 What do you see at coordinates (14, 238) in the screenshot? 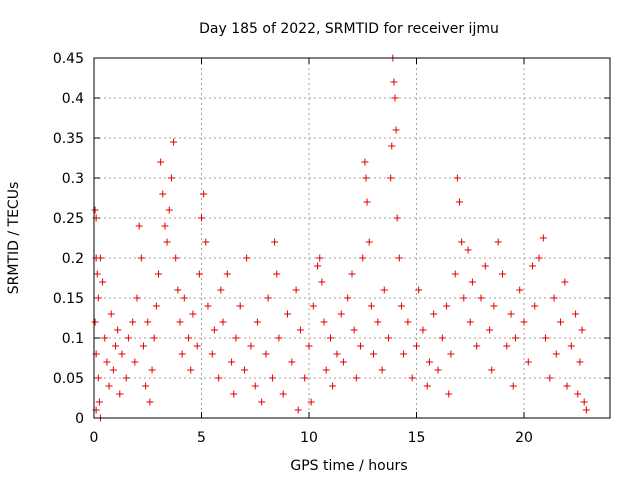
I see `y-axis-label: SRMTID / TECUs` at bounding box center [14, 238].